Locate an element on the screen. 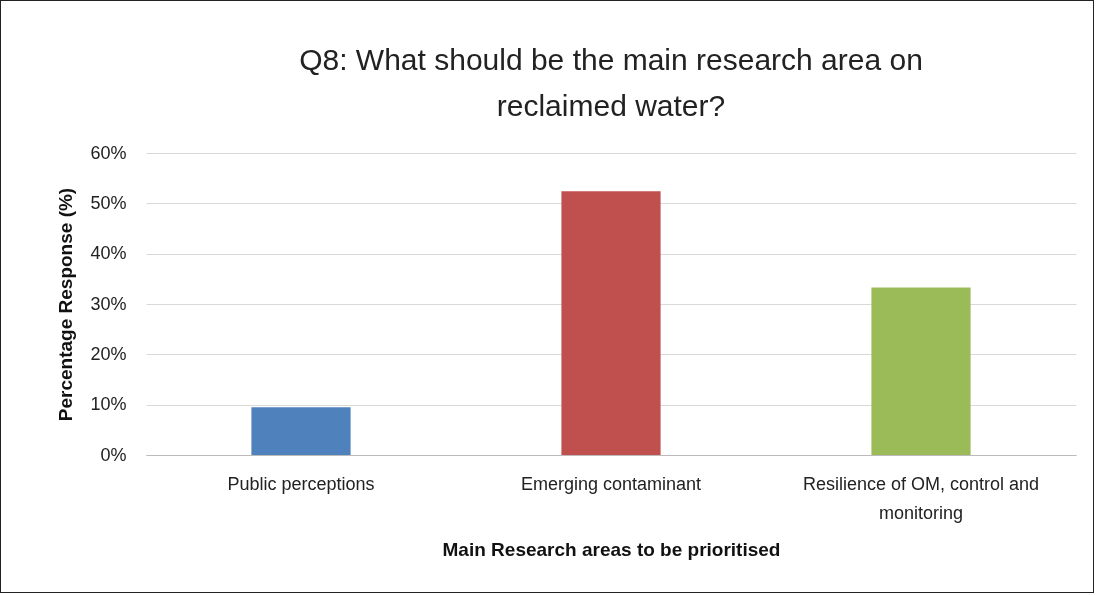 The image size is (1096, 595). x-axis-title: Main Research areas to be prioritised is located at coordinates (611, 549).